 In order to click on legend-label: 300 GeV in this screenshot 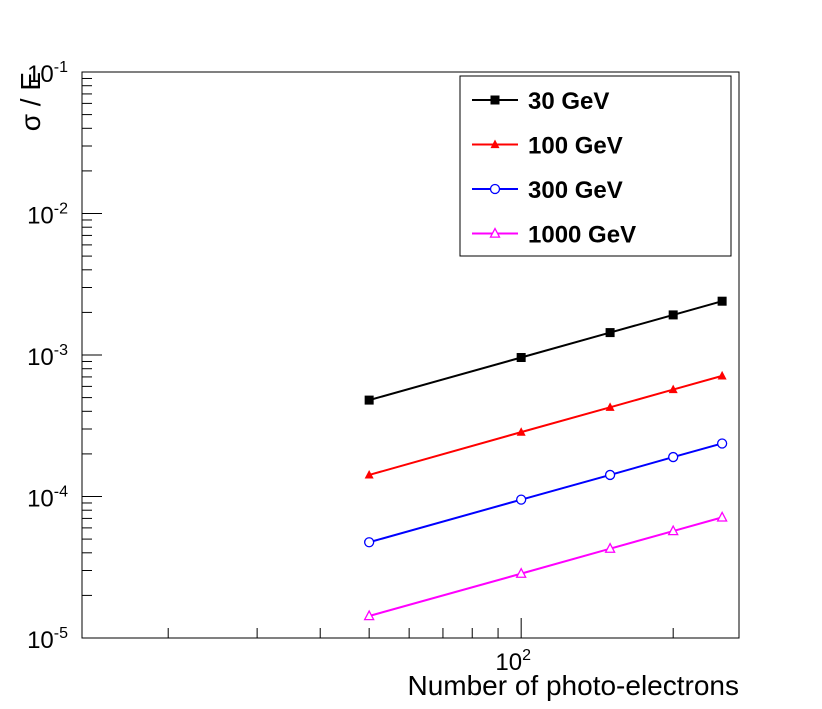, I will do `click(575, 190)`.